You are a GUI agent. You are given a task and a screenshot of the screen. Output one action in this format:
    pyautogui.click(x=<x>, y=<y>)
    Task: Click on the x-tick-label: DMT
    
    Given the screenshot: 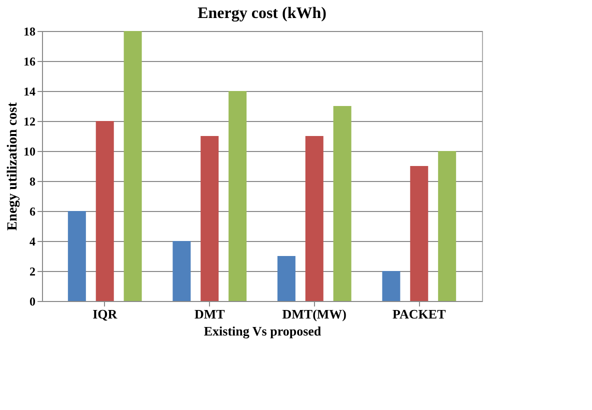 What is the action you would take?
    pyautogui.click(x=210, y=314)
    